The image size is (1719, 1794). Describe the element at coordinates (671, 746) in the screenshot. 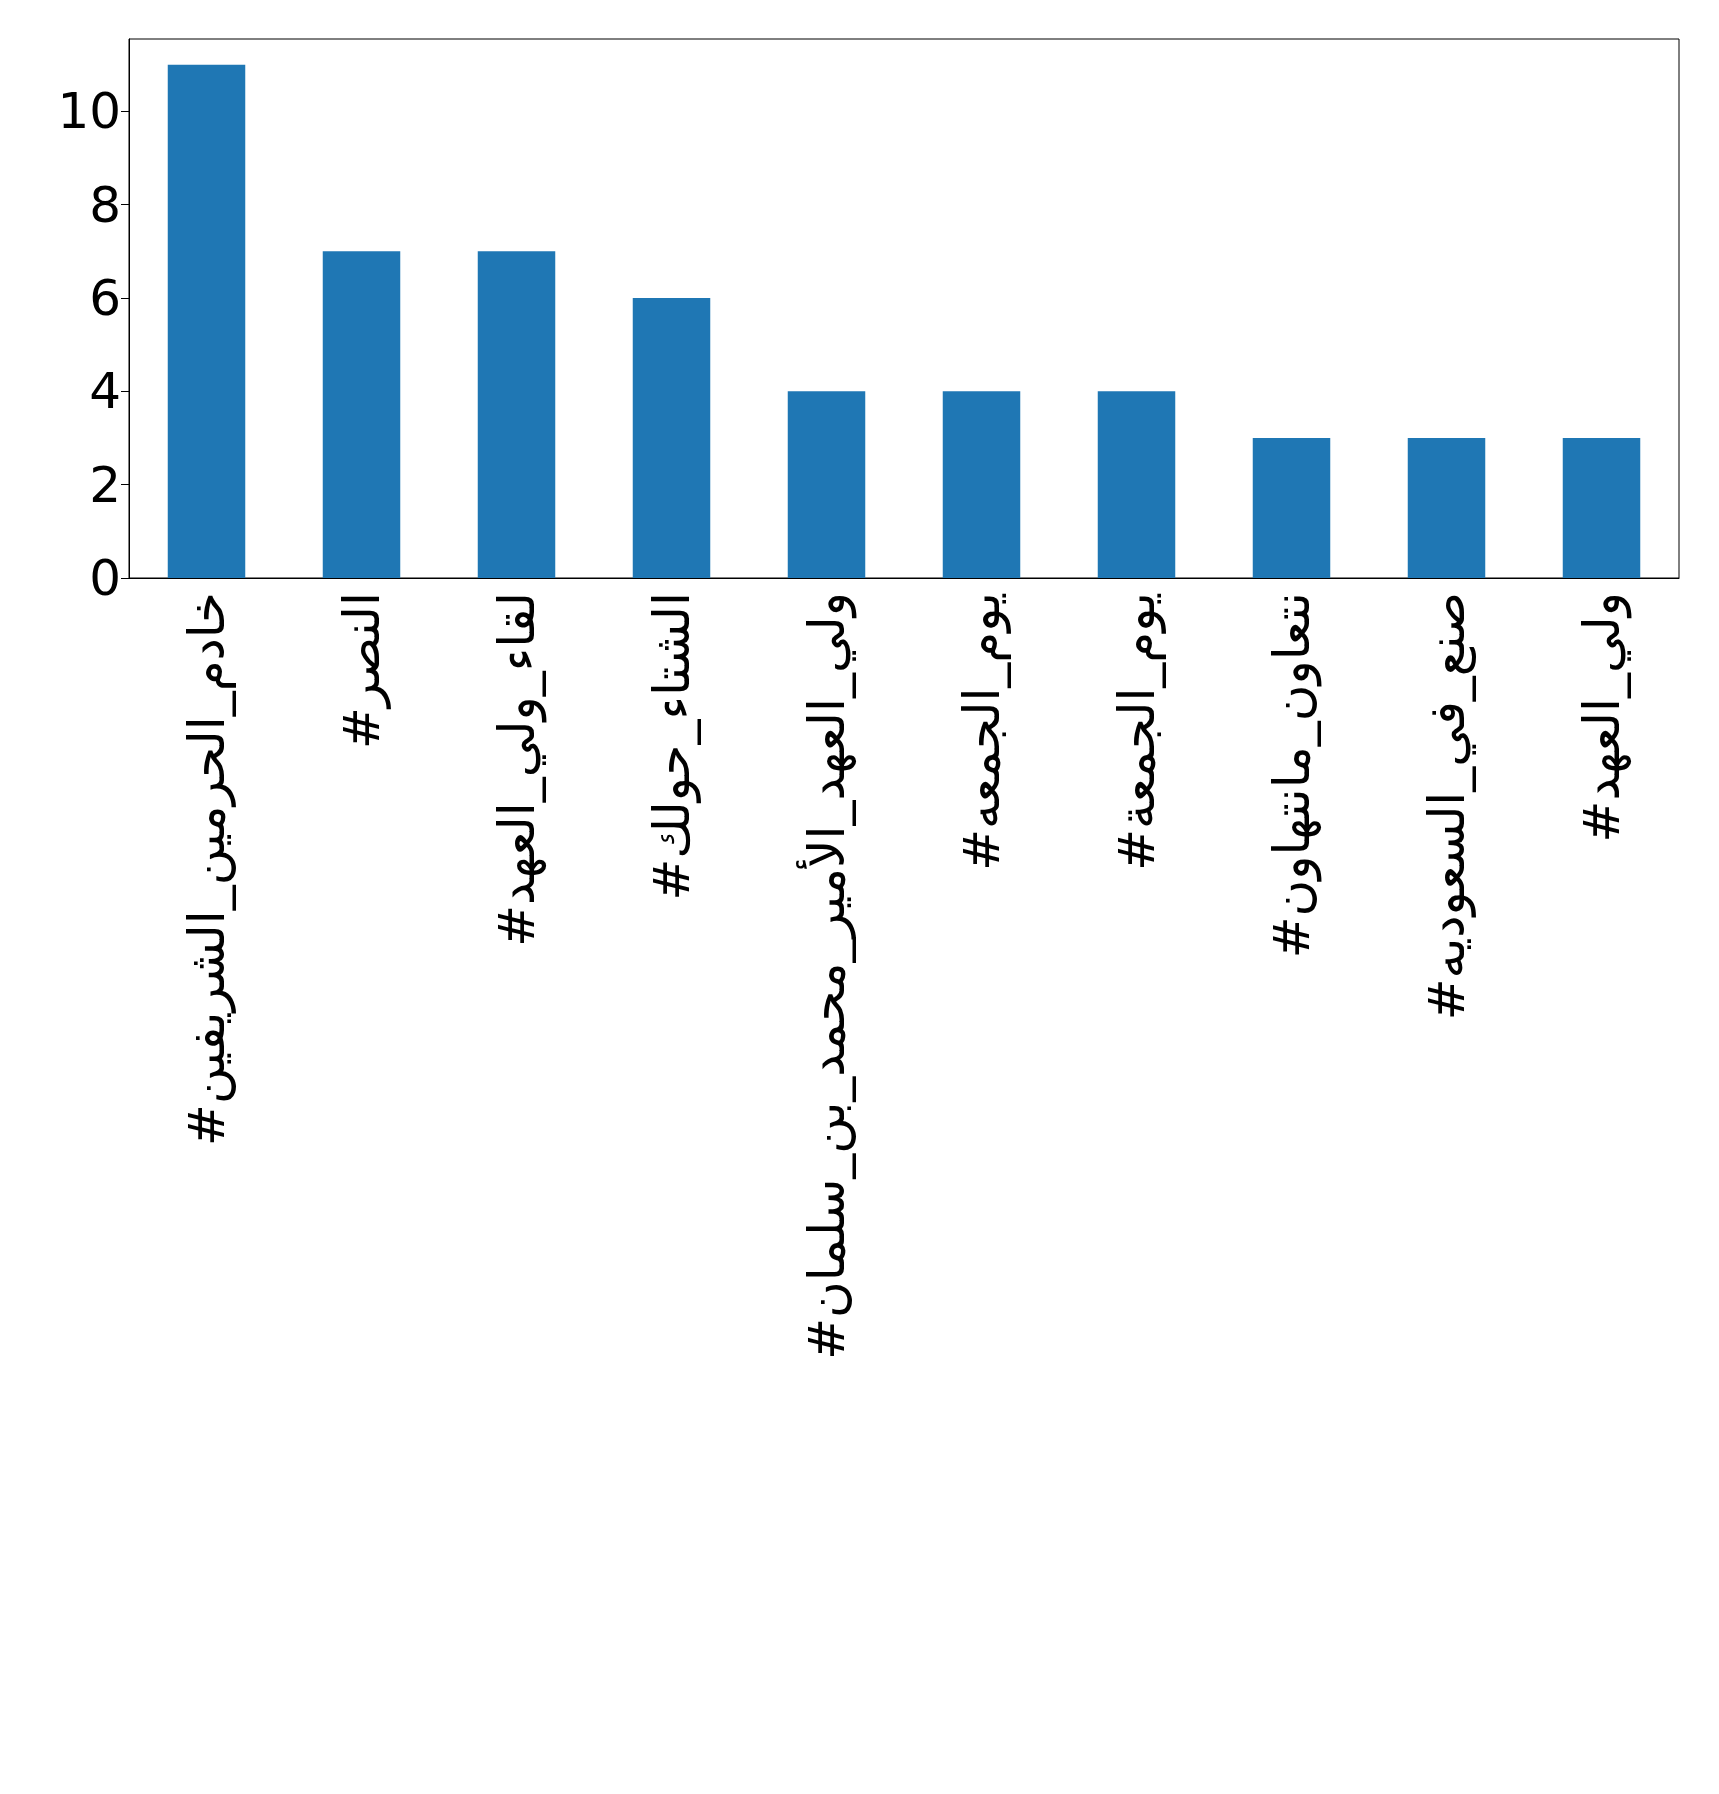

I see `x-tick-label: #الشتاء_حولك` at that location.